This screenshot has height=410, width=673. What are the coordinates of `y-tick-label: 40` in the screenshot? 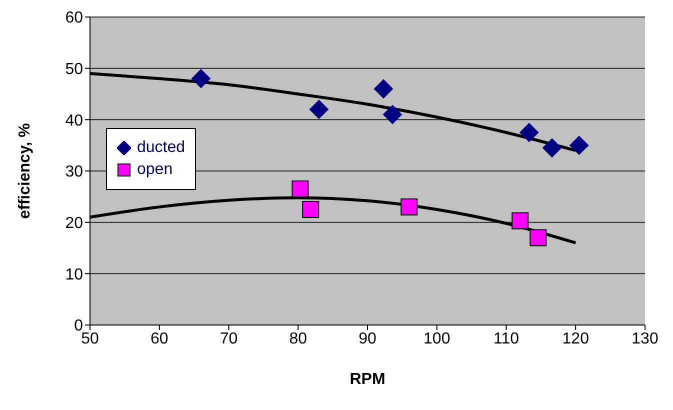 It's located at (74, 121).